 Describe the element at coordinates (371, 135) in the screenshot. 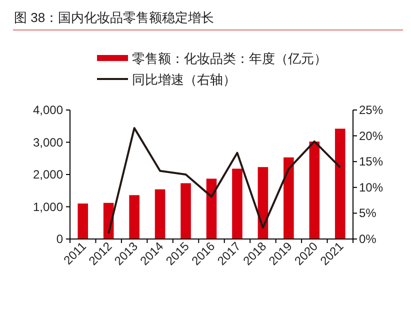

I see `y2-tick-label: 20%` at that location.